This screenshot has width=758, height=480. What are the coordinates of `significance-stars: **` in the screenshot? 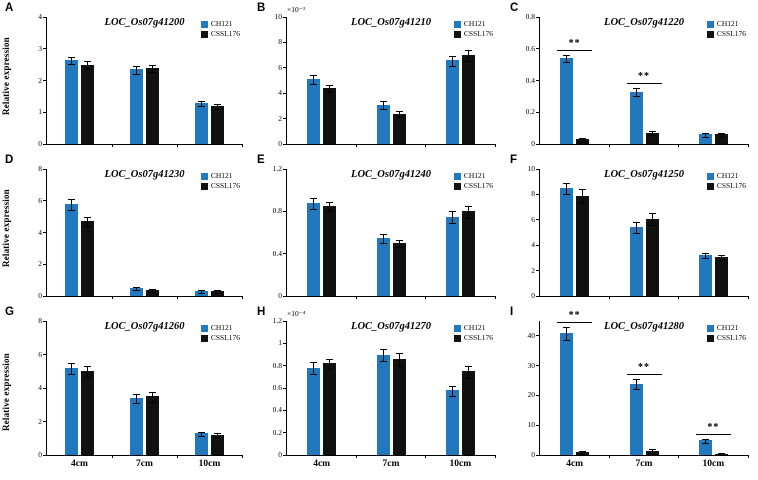 It's located at (713, 427).